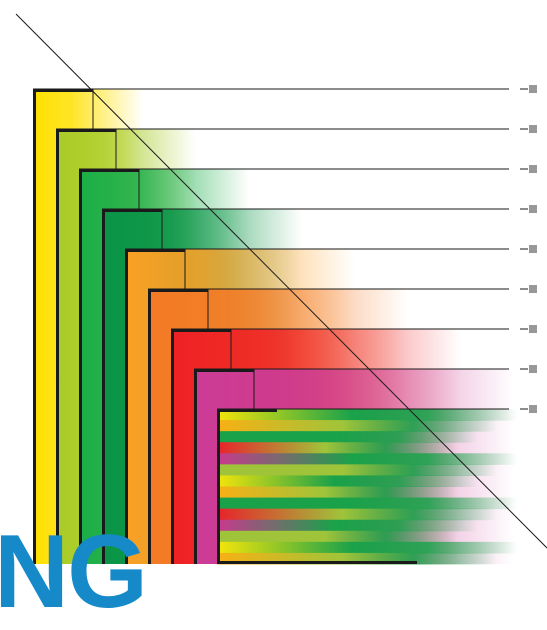 This screenshot has width=547, height=630. I want to click on magenta-band-edge, so click(224, 466).